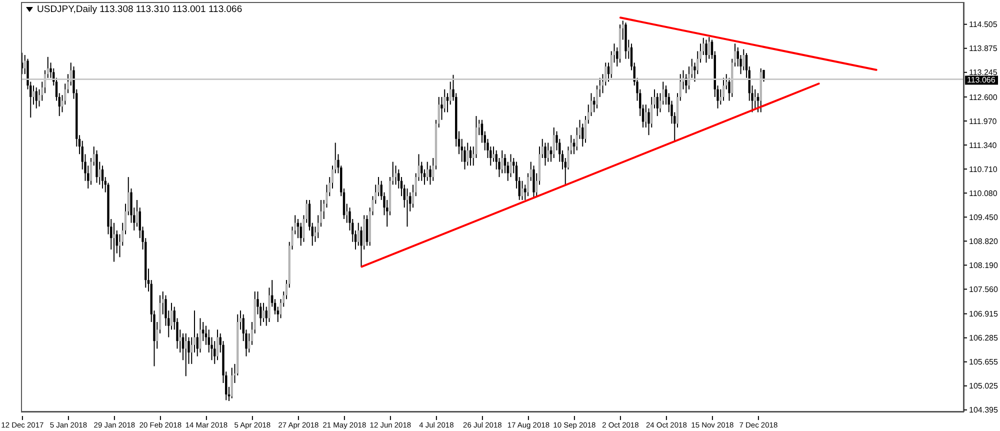  What do you see at coordinates (983, 217) in the screenshot?
I see `y-tick-label: 109.450` at bounding box center [983, 217].